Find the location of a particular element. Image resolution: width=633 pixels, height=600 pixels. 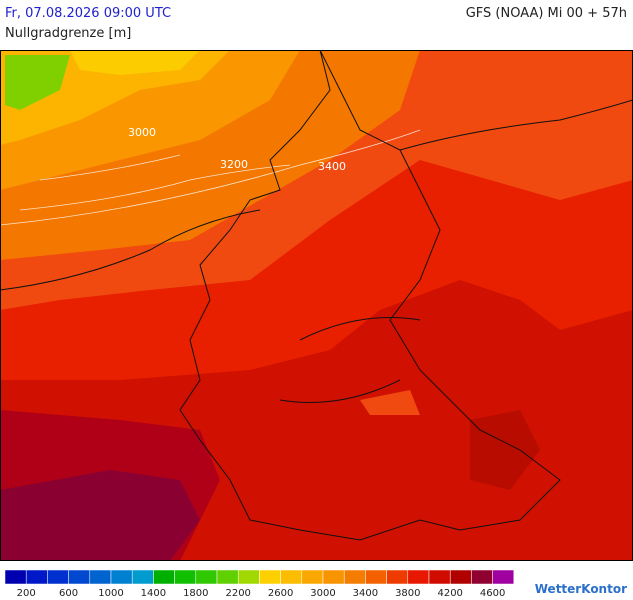

contour-line is located at coordinates (210, 177).